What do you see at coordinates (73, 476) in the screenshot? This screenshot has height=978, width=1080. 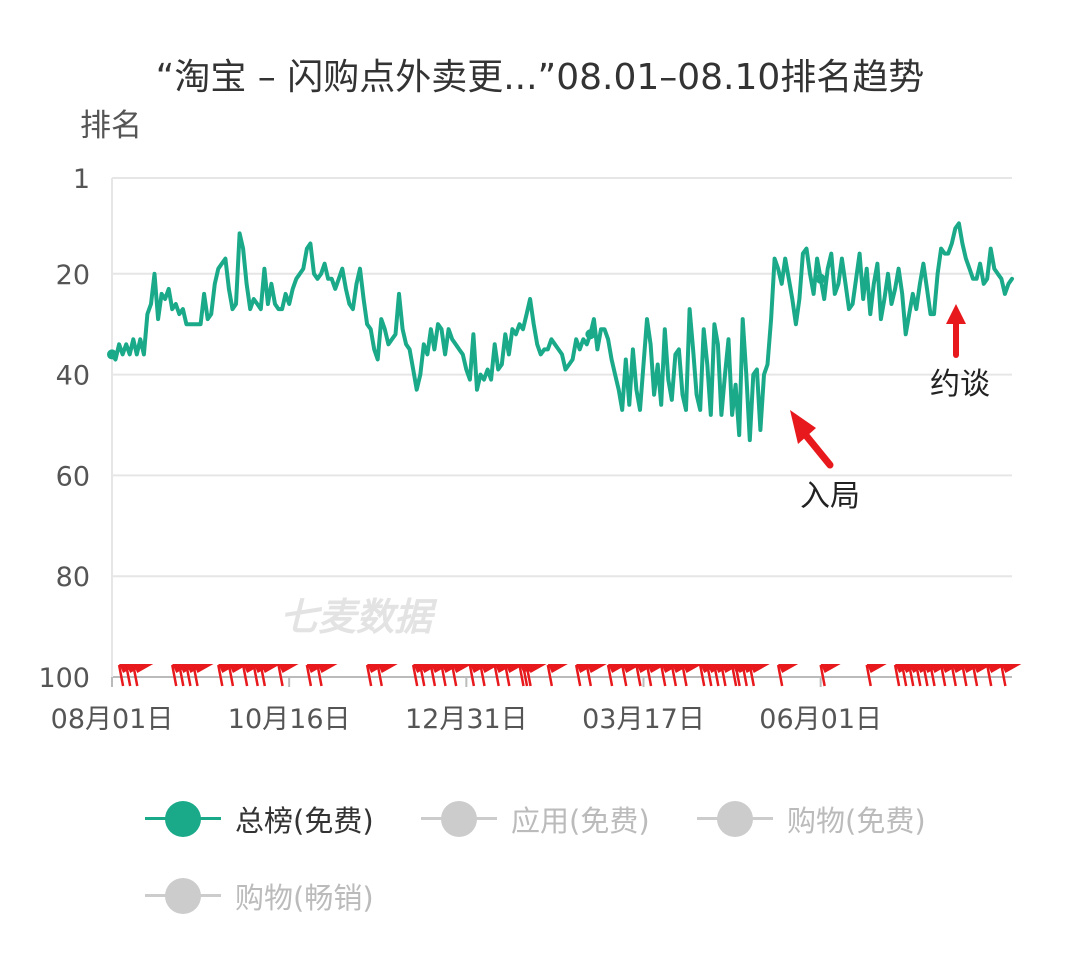 I see `y-tick-label: 60` at bounding box center [73, 476].